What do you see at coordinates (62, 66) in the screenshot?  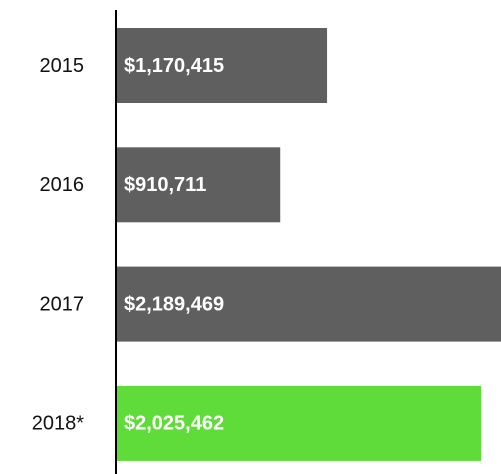 I see `category-label: 2015` at bounding box center [62, 66].